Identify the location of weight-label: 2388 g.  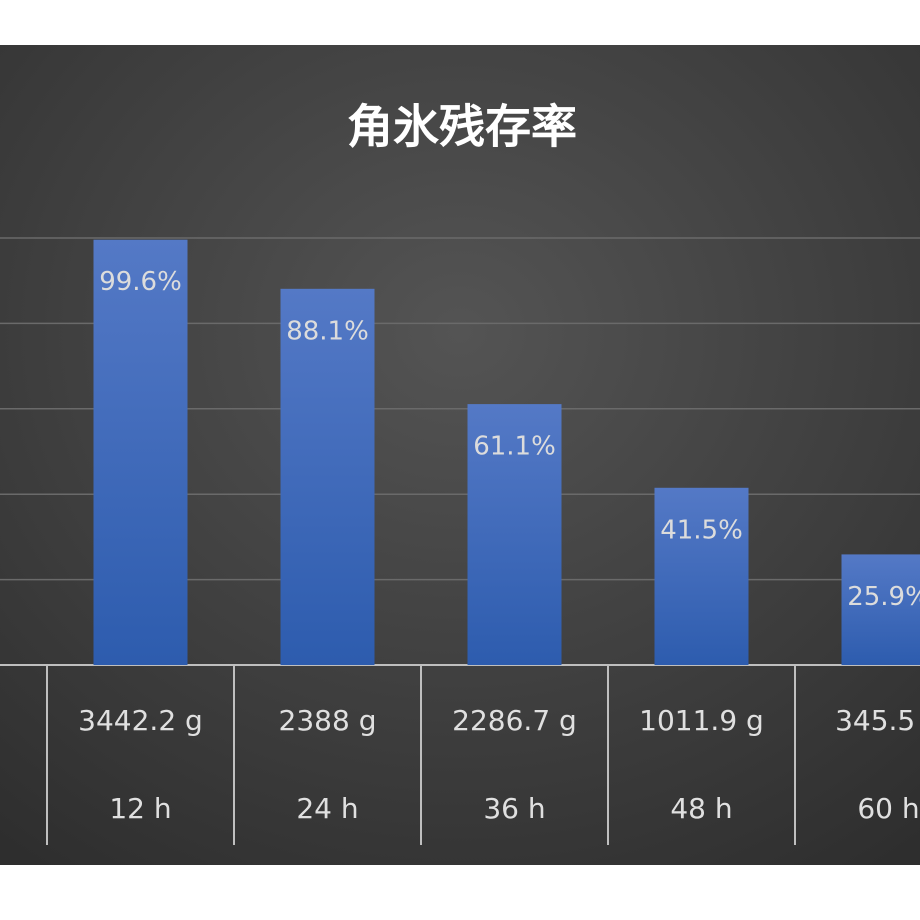
(328, 720).